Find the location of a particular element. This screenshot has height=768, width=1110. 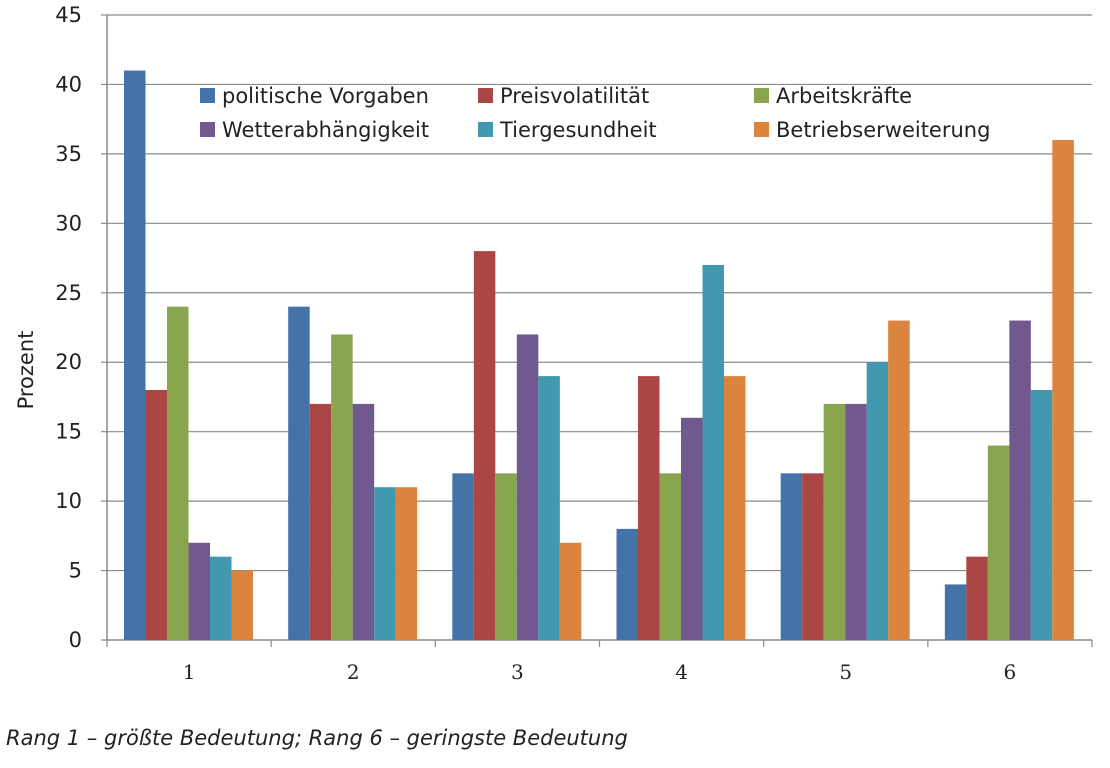

y-tick-label: 35 is located at coordinates (68, 154).